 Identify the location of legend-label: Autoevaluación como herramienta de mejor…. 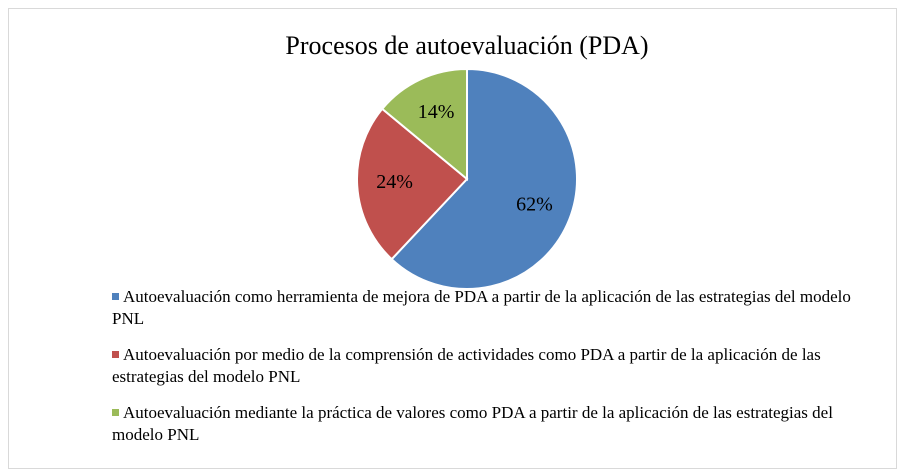
(481, 307).